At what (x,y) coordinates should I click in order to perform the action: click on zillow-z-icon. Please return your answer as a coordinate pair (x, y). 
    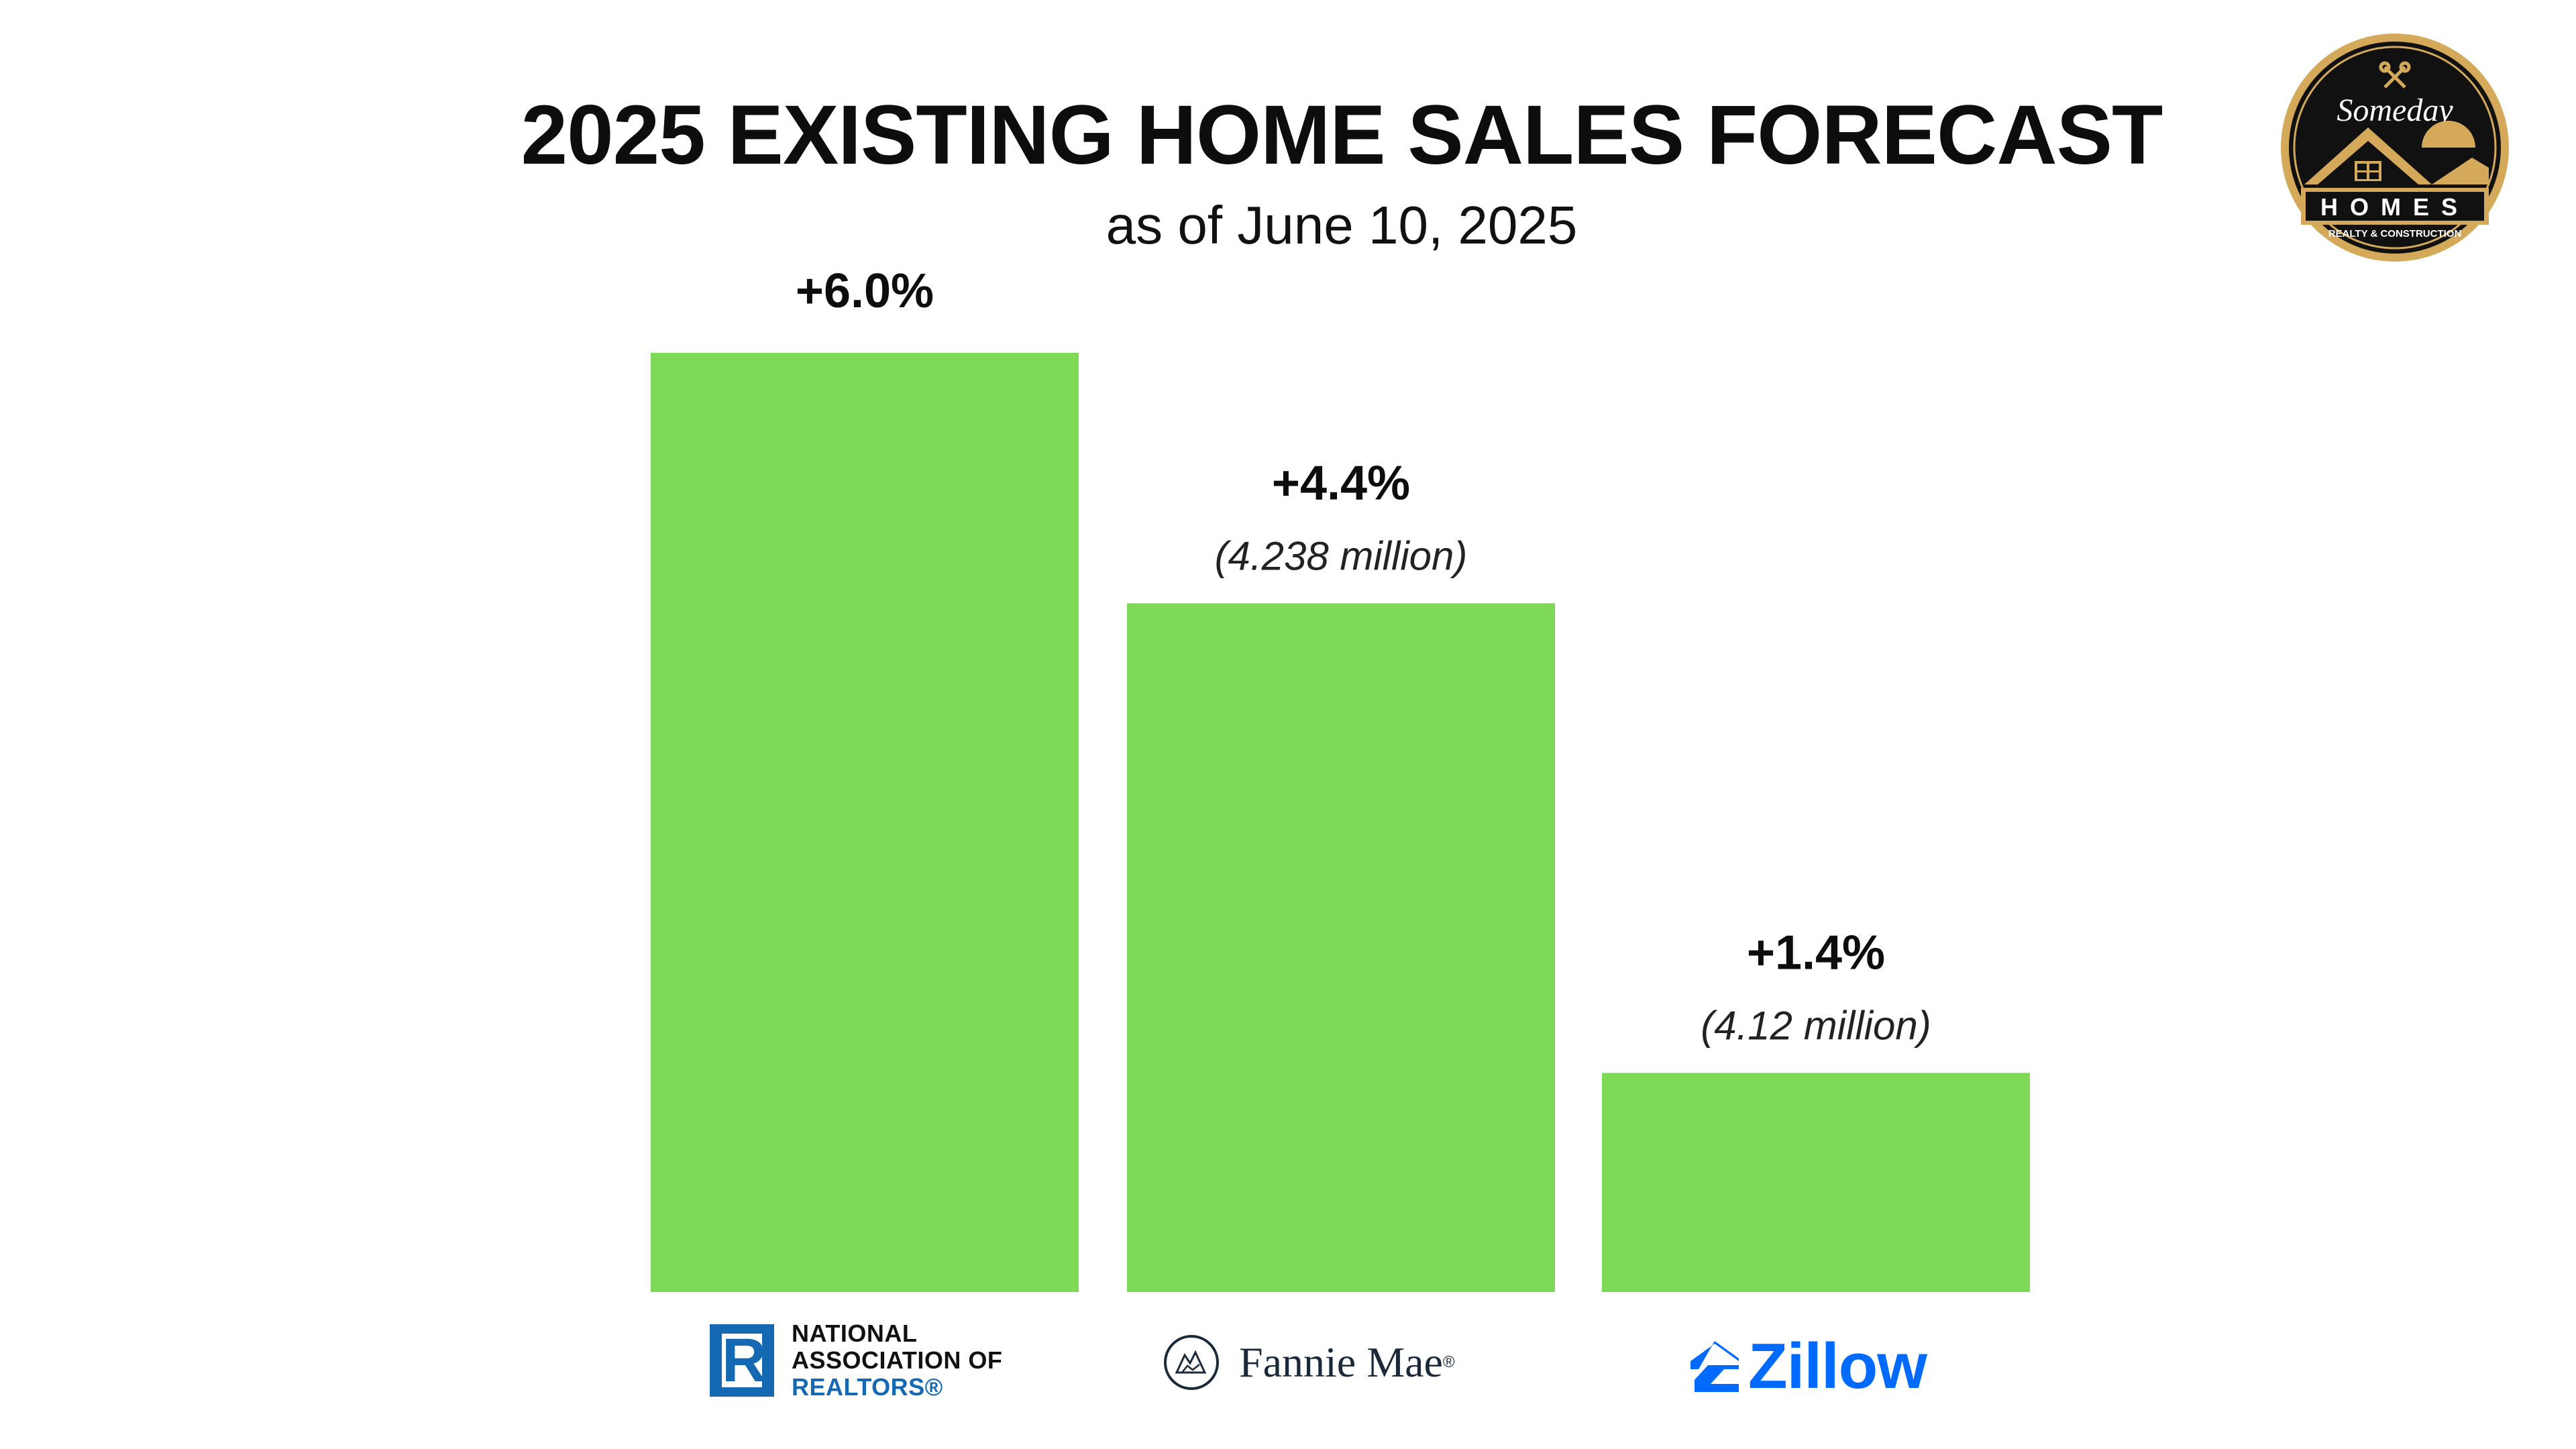
    Looking at the image, I should click on (1714, 1366).